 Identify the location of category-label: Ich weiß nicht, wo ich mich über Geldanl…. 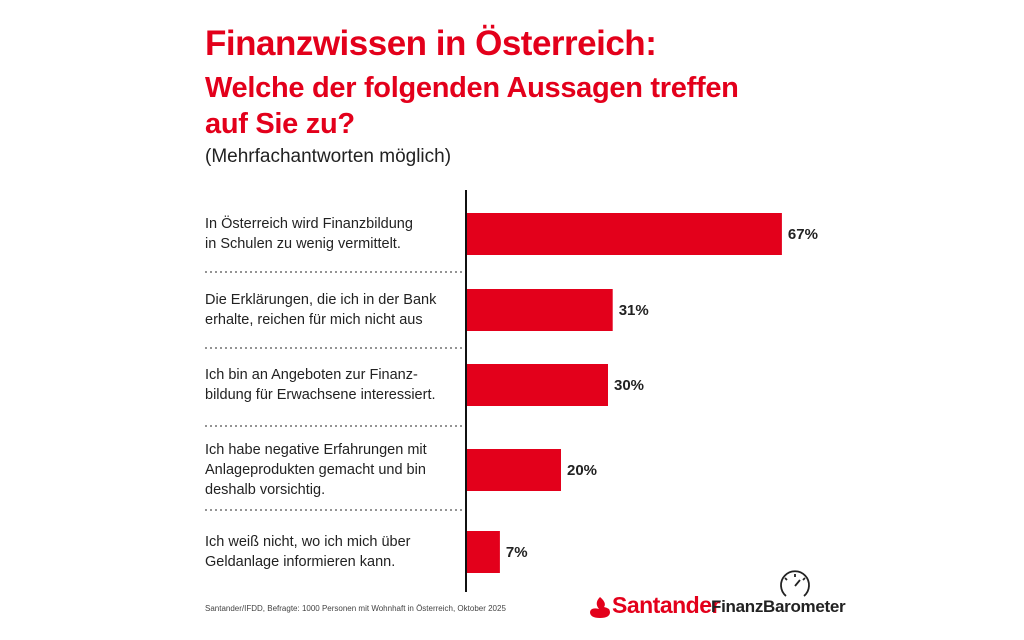
(308, 552).